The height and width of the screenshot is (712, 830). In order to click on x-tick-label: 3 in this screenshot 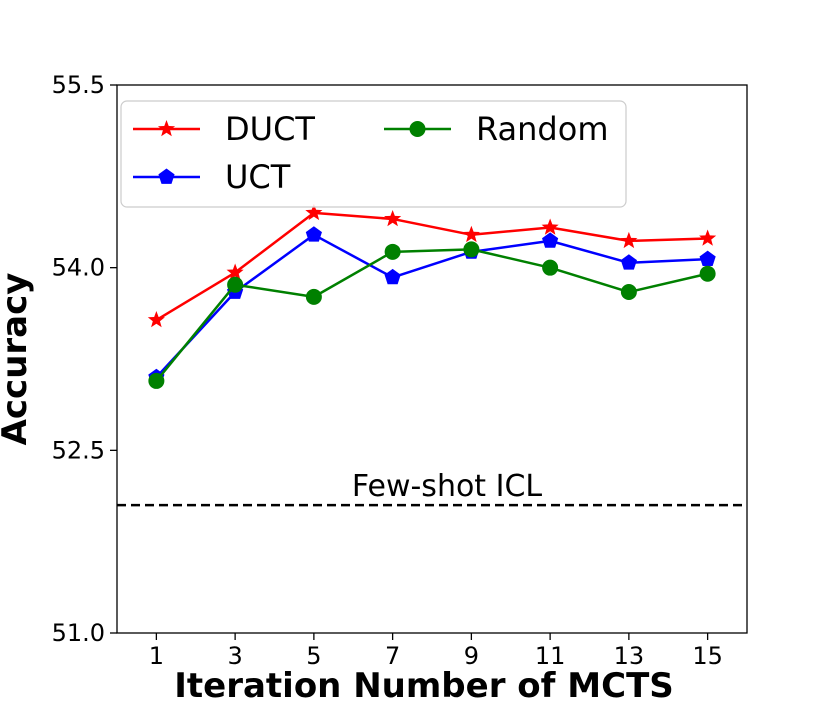, I will do `click(234, 656)`.